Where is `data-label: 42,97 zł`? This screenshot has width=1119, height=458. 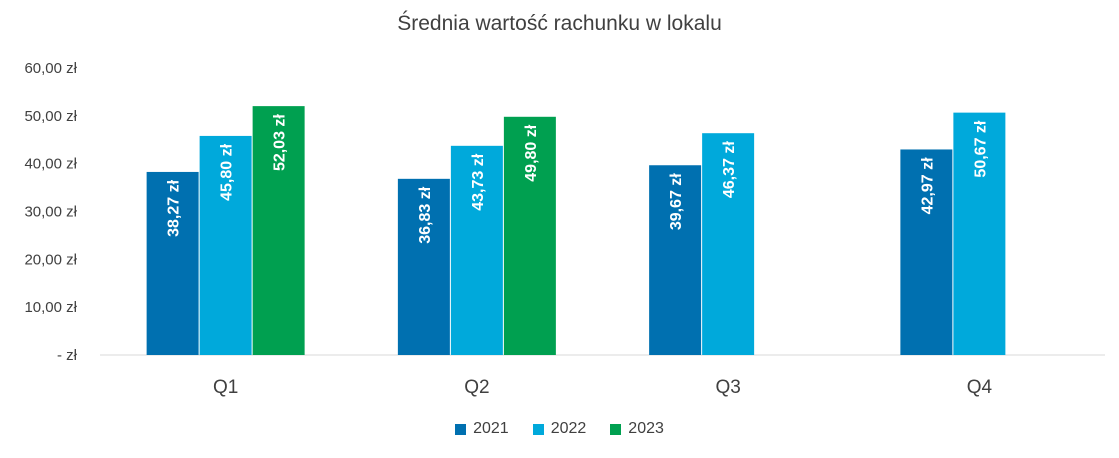 data-label: 42,97 zł is located at coordinates (927, 185).